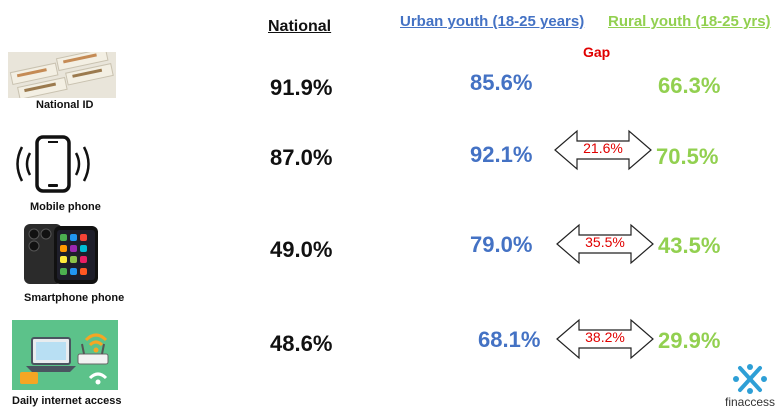  I want to click on gap-value-mobile-phone: 21.6%, so click(603, 148).